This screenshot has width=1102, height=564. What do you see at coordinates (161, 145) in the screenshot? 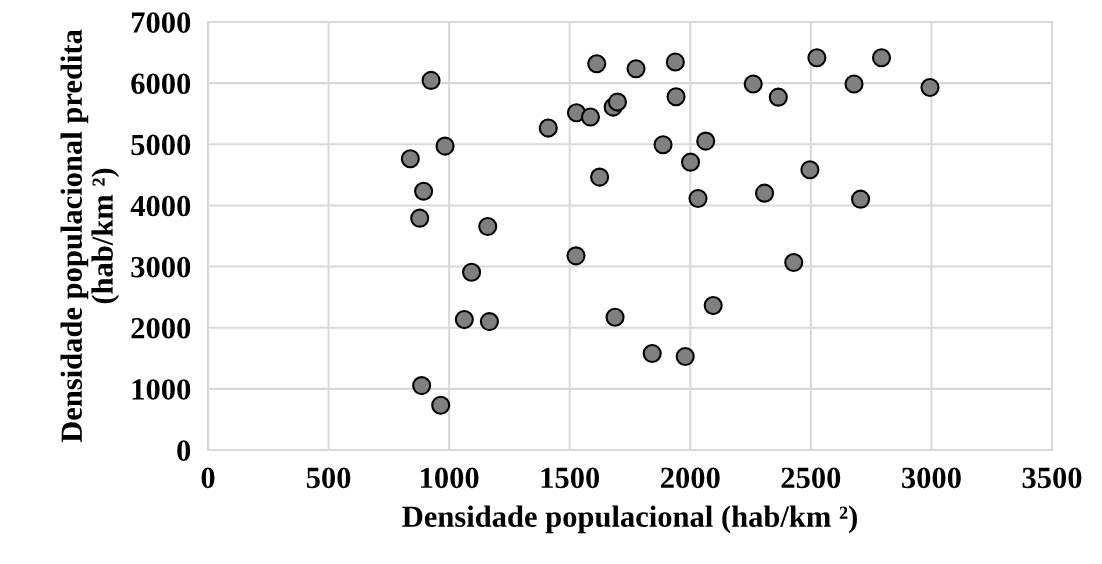
I see `y-tick-label: 5000` at bounding box center [161, 145].